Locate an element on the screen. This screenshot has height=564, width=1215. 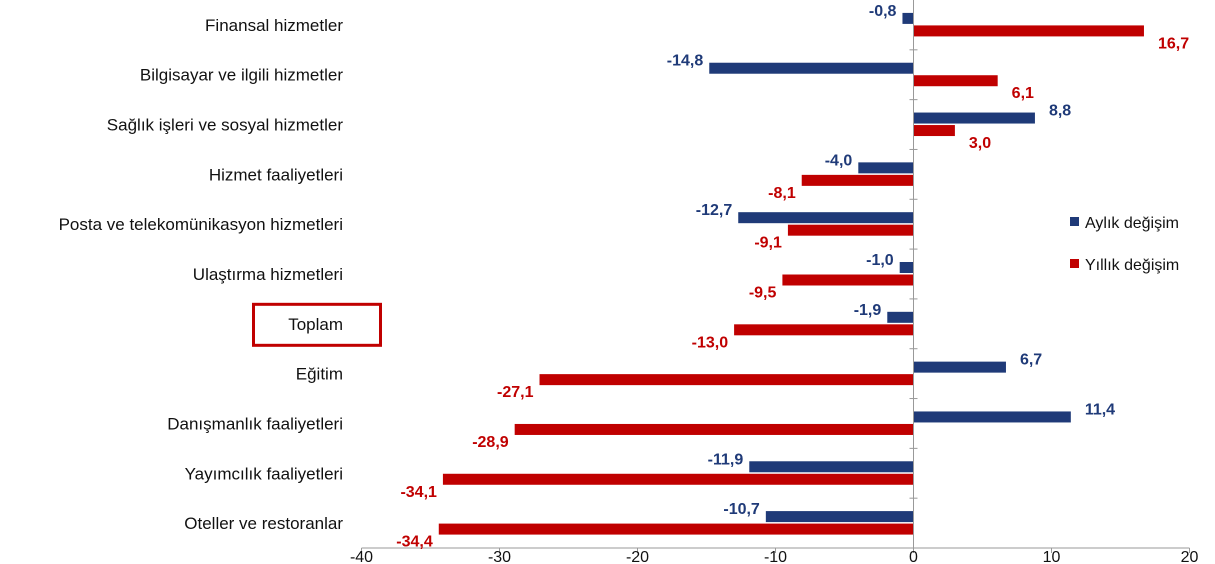
legend-swatch-aylik is located at coordinates (1074, 221).